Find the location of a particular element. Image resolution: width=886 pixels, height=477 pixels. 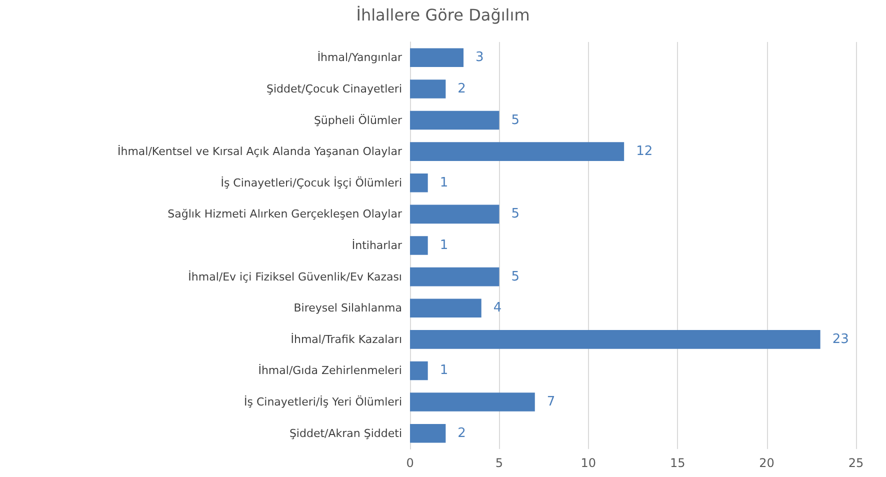

y-tick-label: İhmal/Ev içi Fiziksel Güvenlik/Ev Kazası is located at coordinates (295, 276).